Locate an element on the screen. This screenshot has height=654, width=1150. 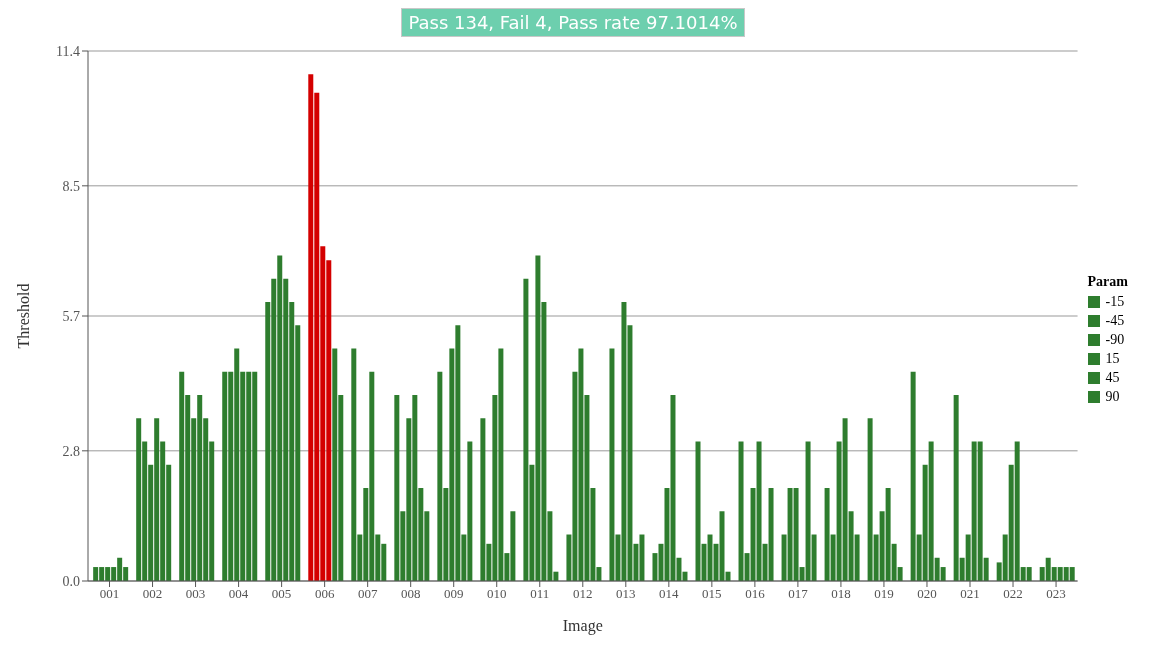
x-tick-label: 008 is located at coordinates (410, 594).